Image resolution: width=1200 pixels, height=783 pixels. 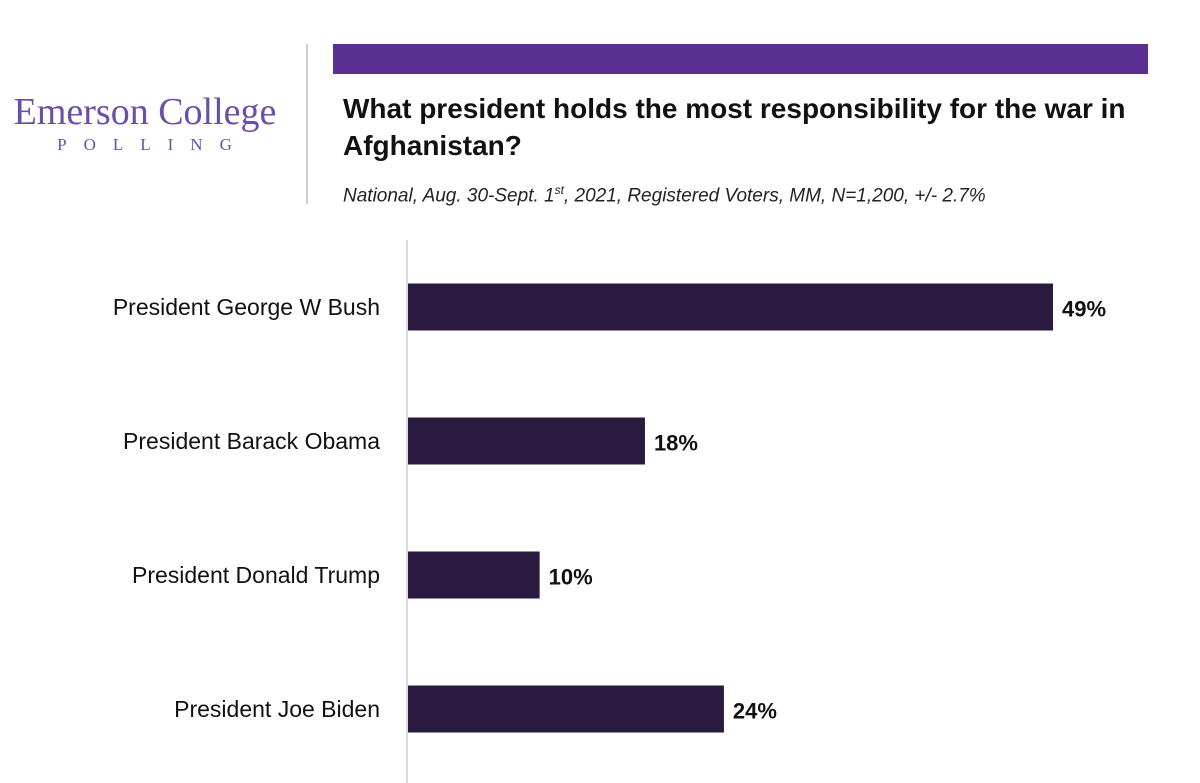 I want to click on vertical-divider, so click(x=307, y=124).